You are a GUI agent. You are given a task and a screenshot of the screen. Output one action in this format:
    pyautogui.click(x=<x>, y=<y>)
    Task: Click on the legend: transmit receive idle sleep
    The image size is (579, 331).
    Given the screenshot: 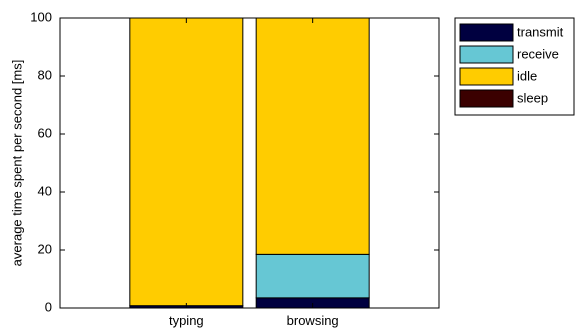 What is the action you would take?
    pyautogui.click(x=514, y=66)
    